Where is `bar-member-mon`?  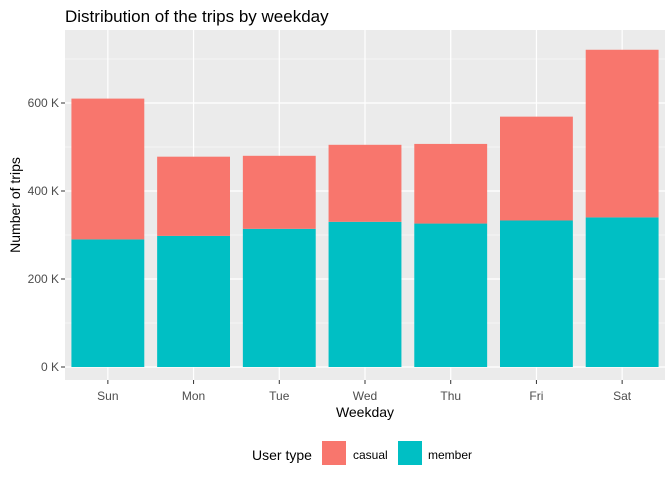 bar-member-mon is located at coordinates (193, 301).